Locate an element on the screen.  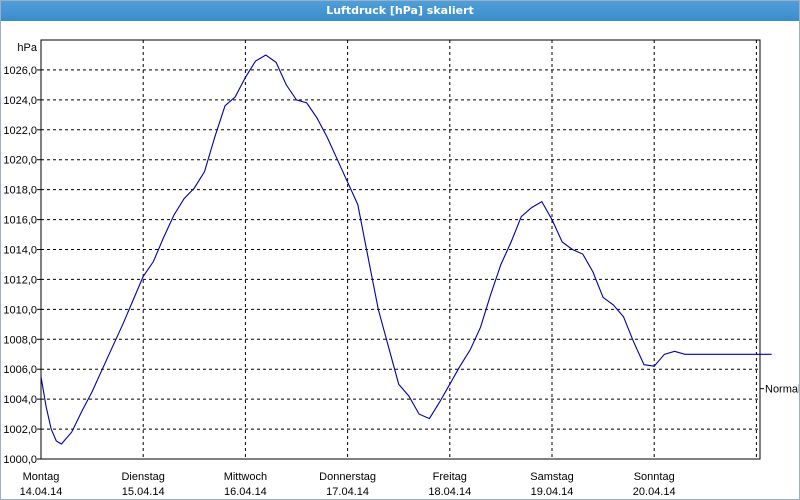
y-tick-label: 1000,0 is located at coordinates (20, 460).